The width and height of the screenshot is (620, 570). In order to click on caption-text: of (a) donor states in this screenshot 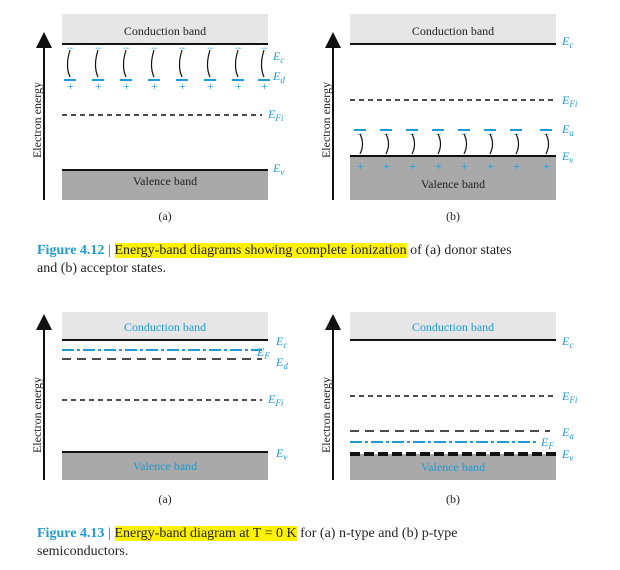, I will do `click(459, 250)`.